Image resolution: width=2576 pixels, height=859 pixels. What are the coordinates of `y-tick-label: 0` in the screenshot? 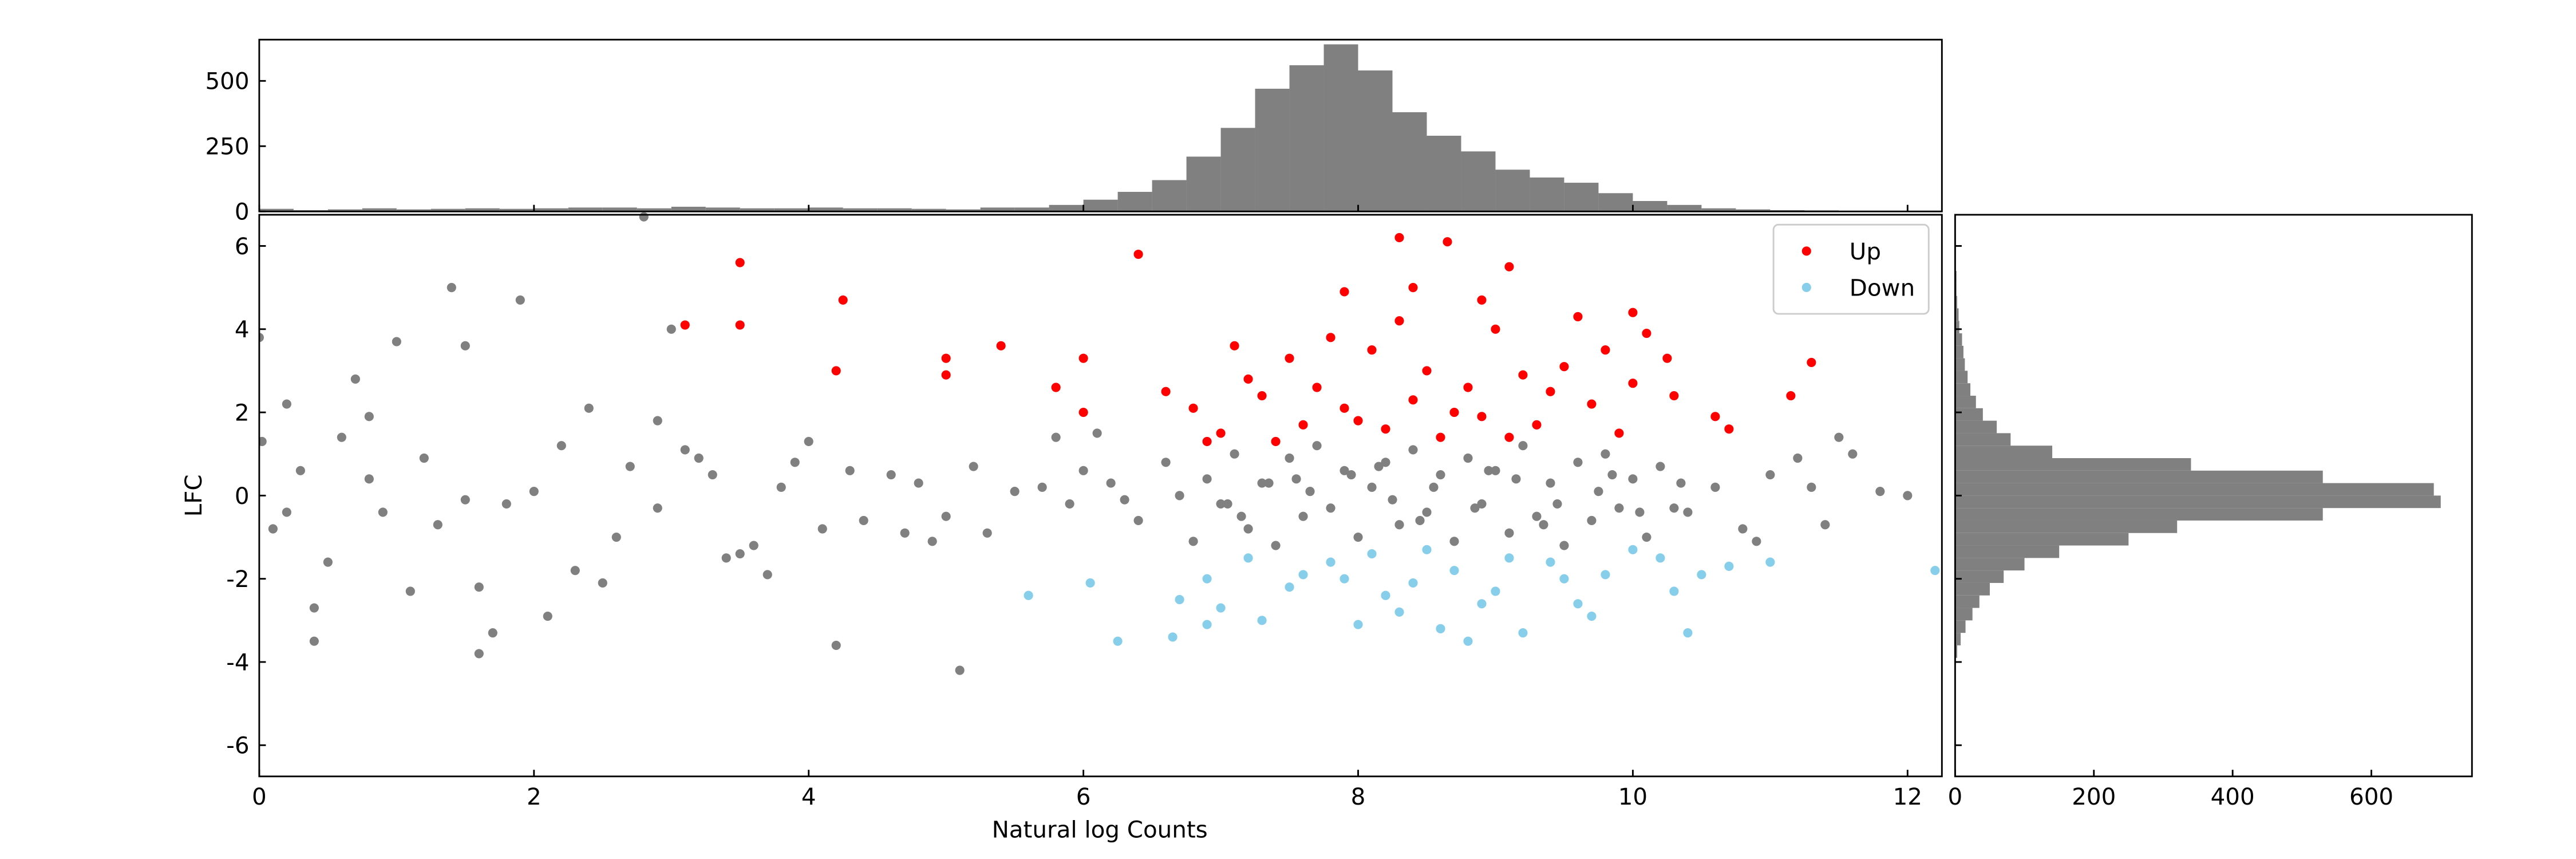 It's located at (242, 496).